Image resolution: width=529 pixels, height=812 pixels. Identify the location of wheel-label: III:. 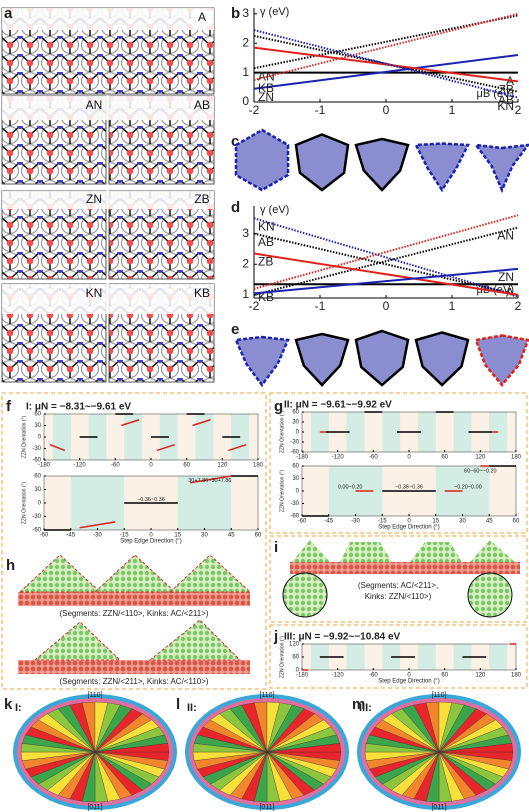
(365, 708).